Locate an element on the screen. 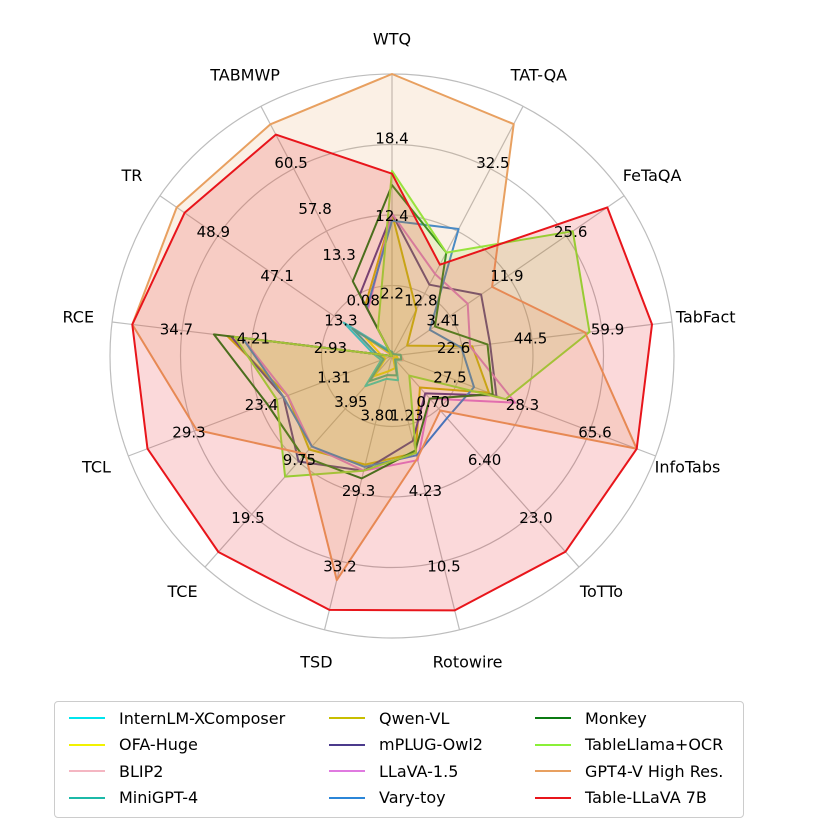 This screenshot has width=819, height=831. legend-label: InternLM-XComposer is located at coordinates (202, 718).